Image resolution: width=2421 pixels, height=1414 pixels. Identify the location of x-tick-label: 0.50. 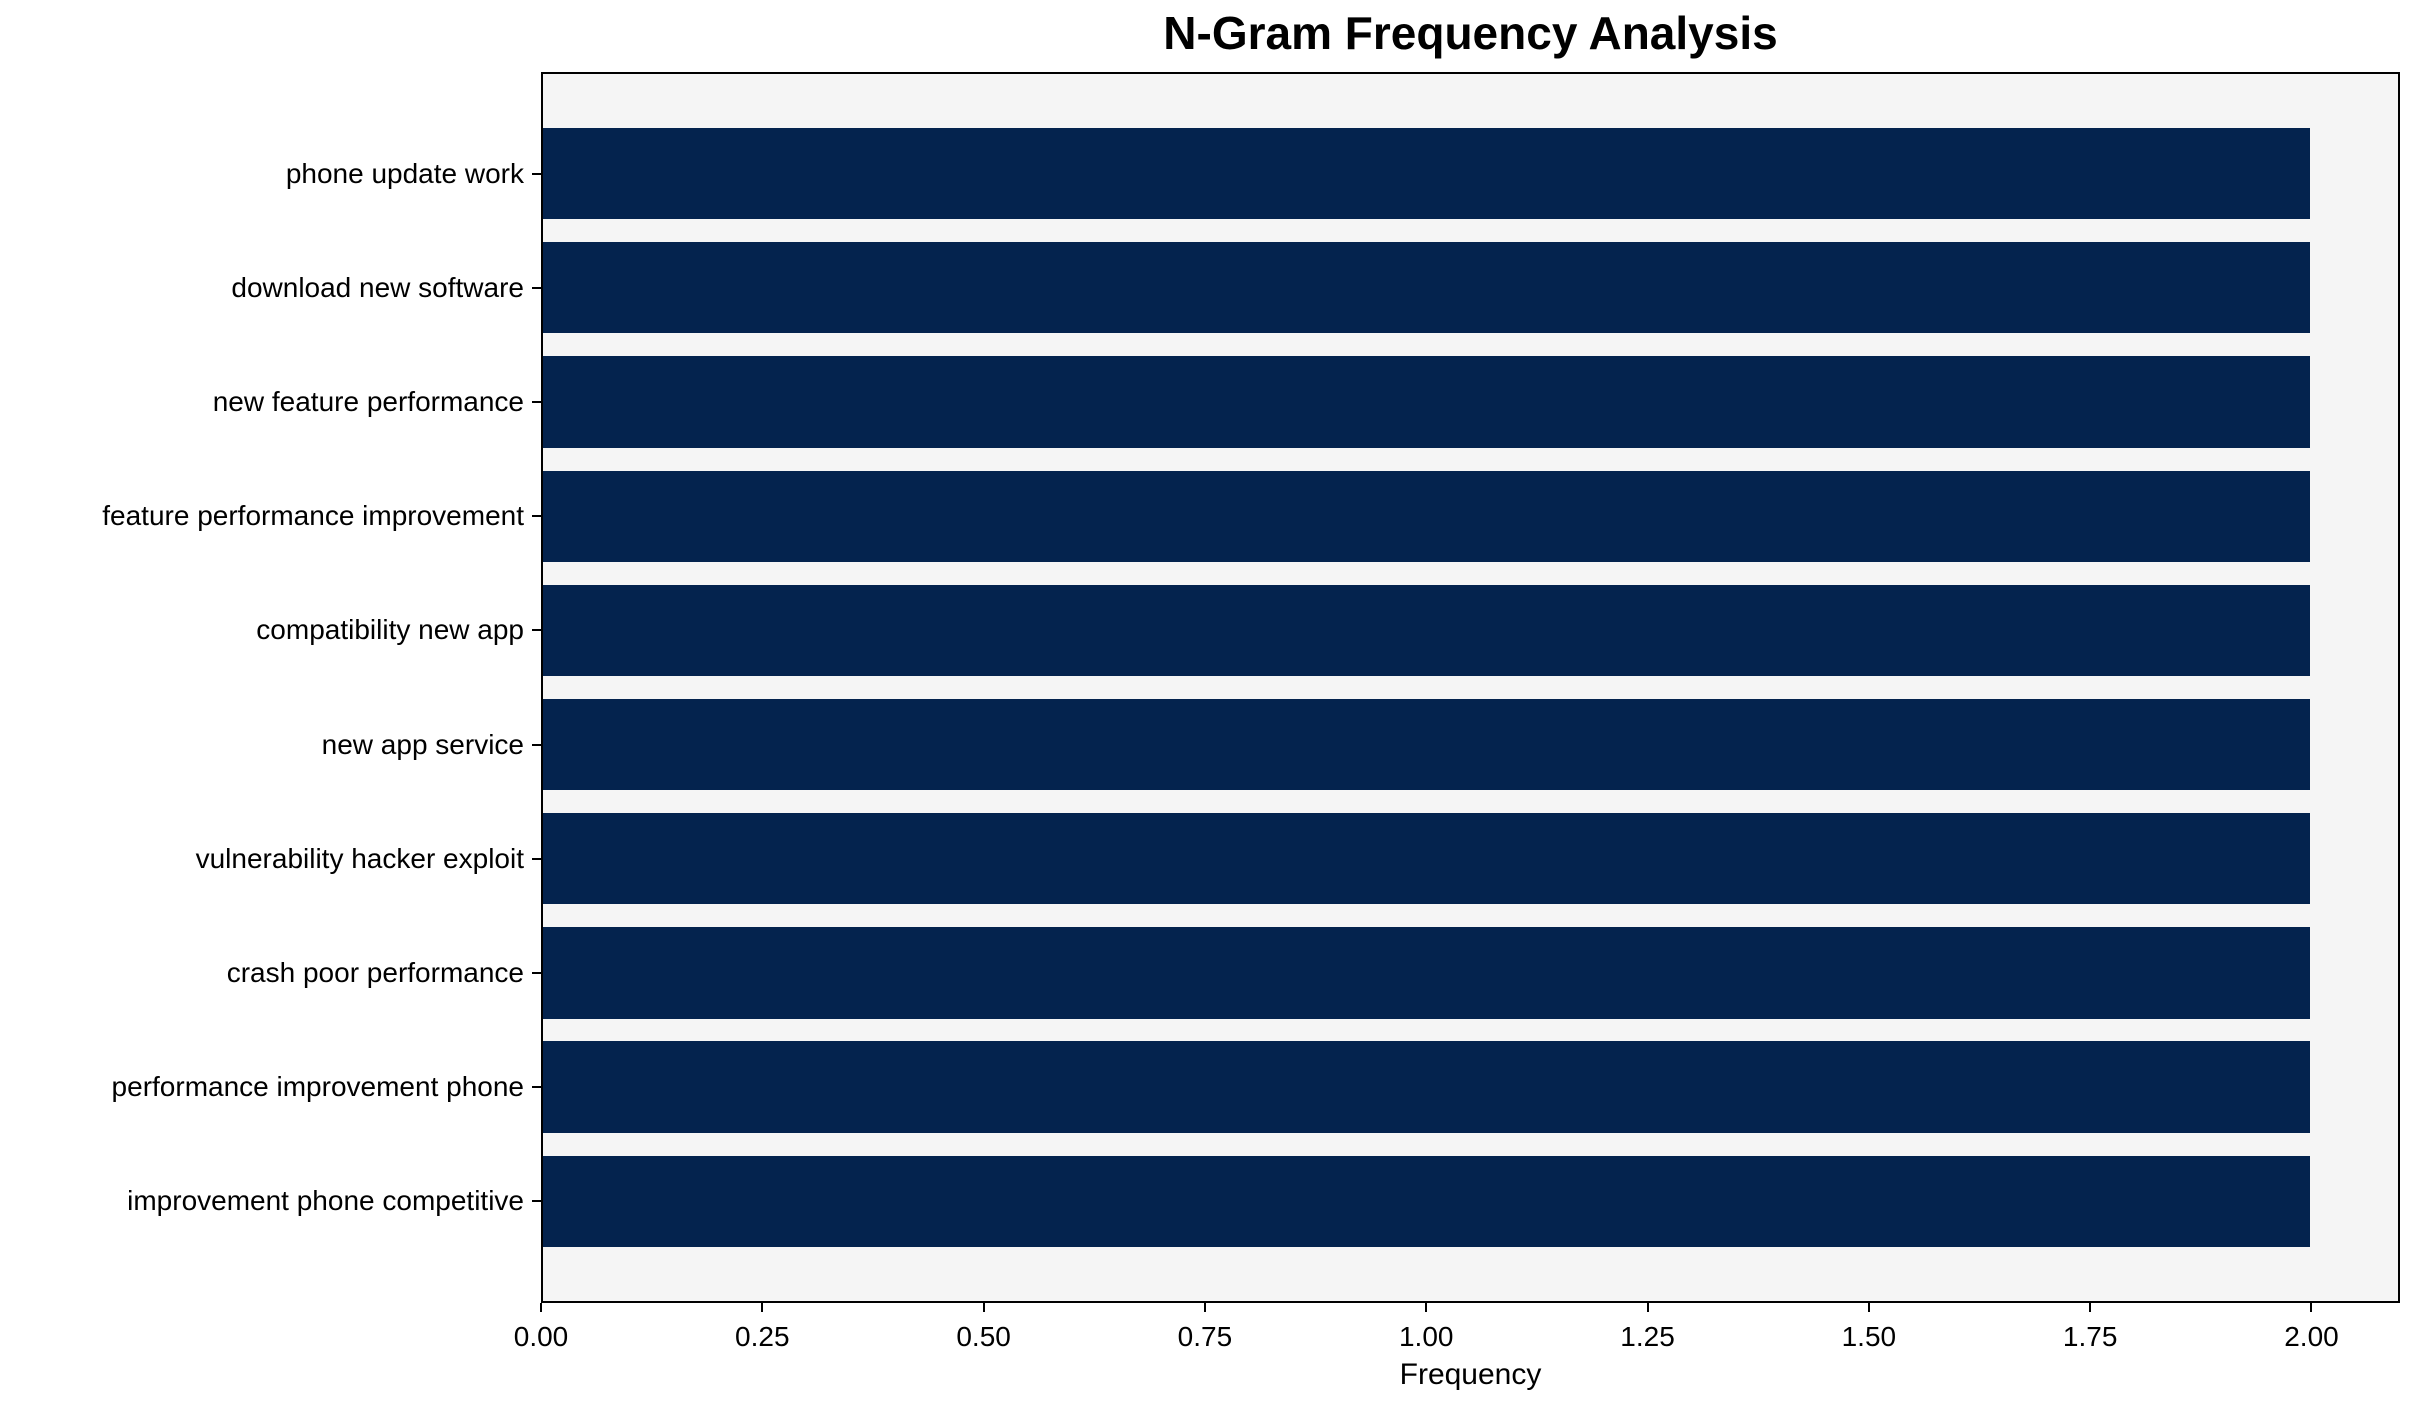
(983, 1336).